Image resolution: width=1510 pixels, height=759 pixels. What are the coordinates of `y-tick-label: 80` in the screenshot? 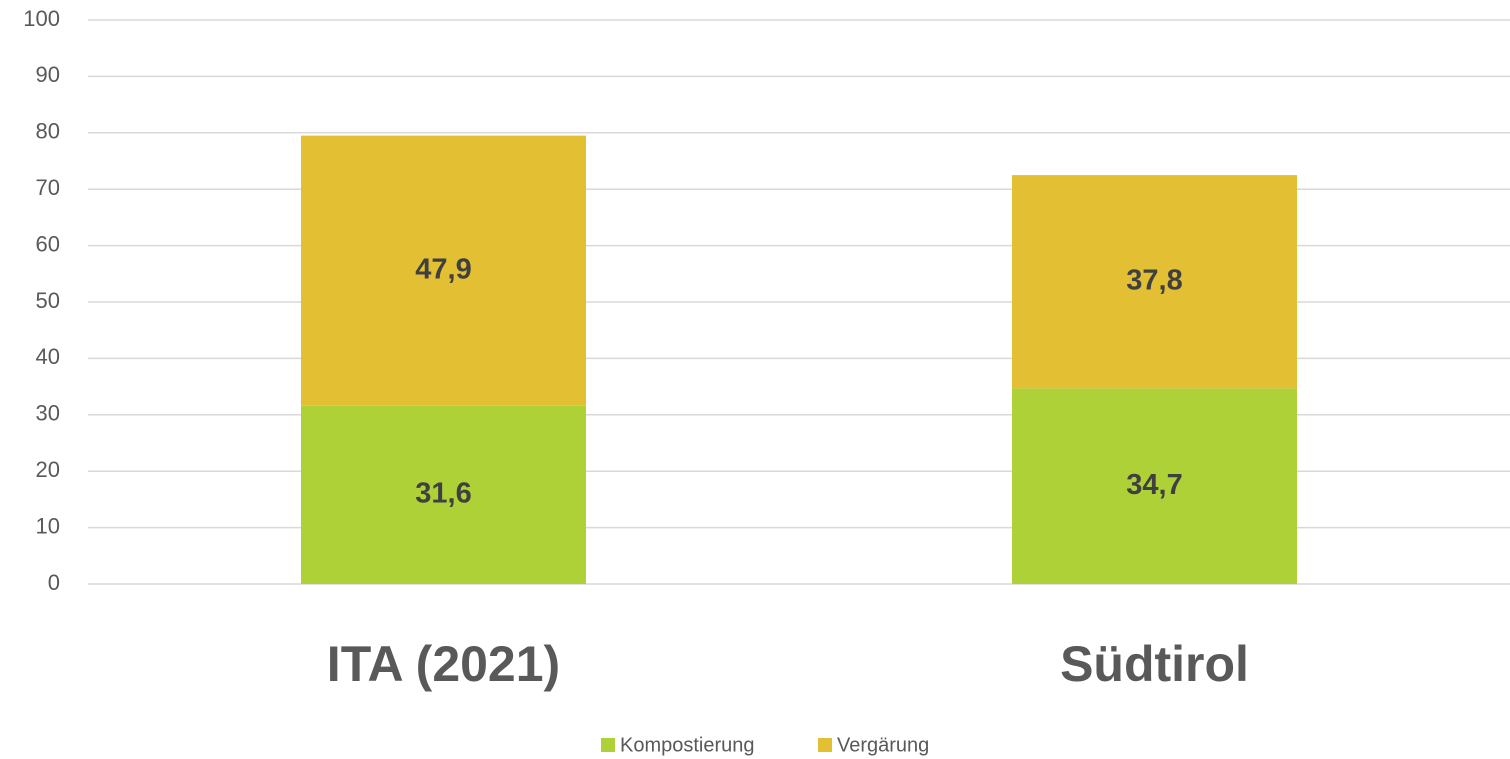 It's located at (48, 131).